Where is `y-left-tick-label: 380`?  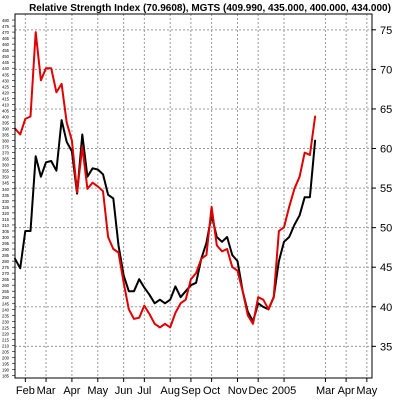 y-left-tick-label: 380 is located at coordinates (6, 141).